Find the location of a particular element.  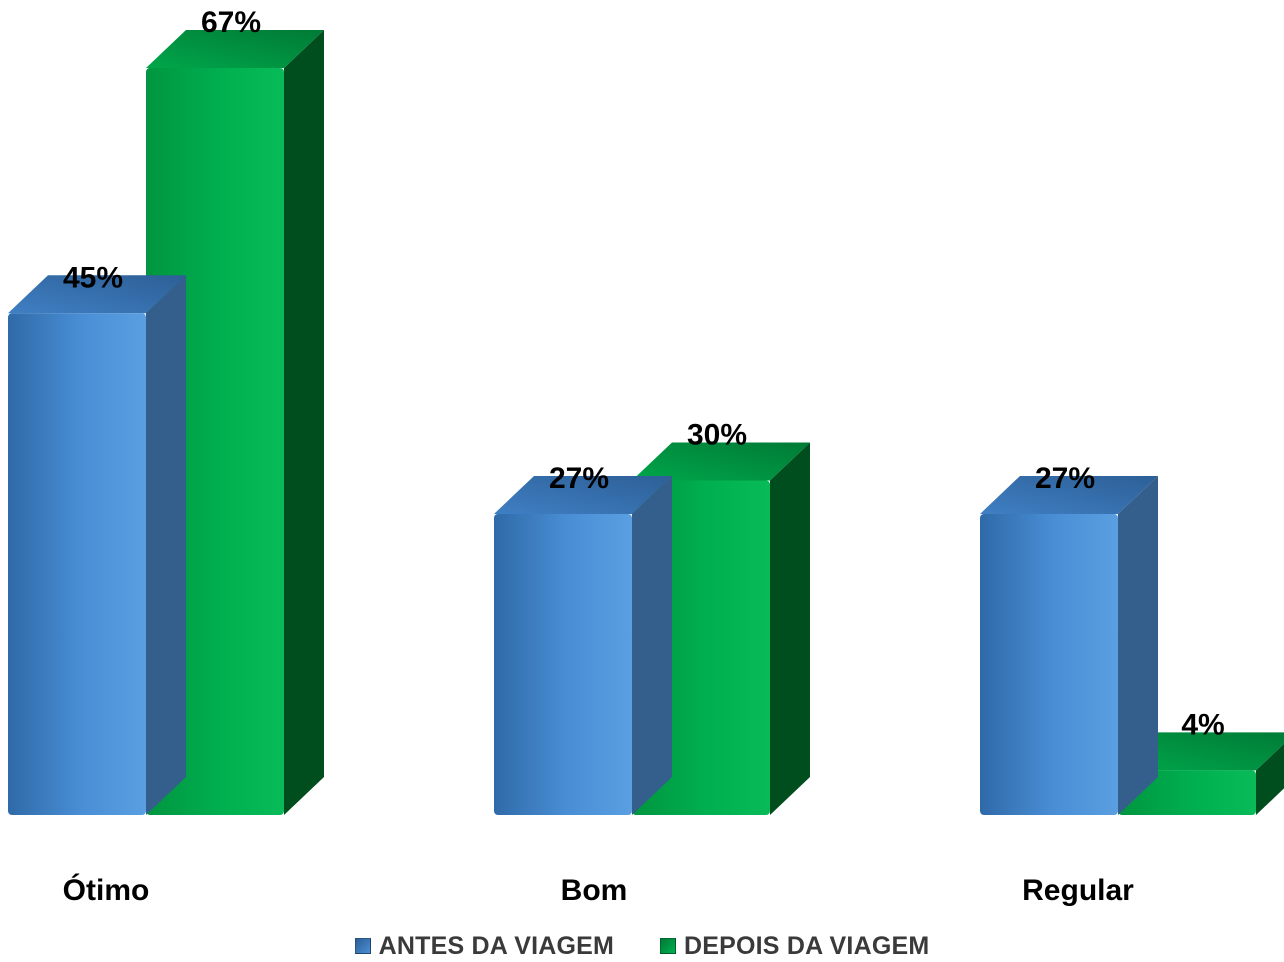

legend-swatch-depois is located at coordinates (668, 946).